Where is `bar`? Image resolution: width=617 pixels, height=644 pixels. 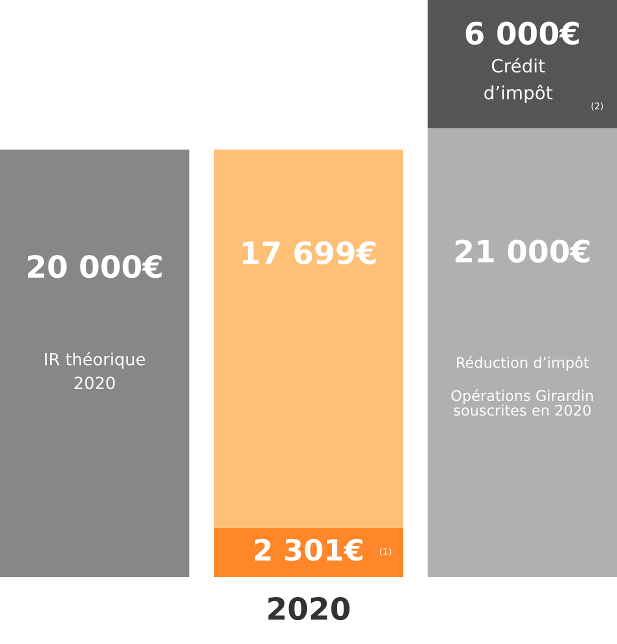
bar is located at coordinates (522, 64).